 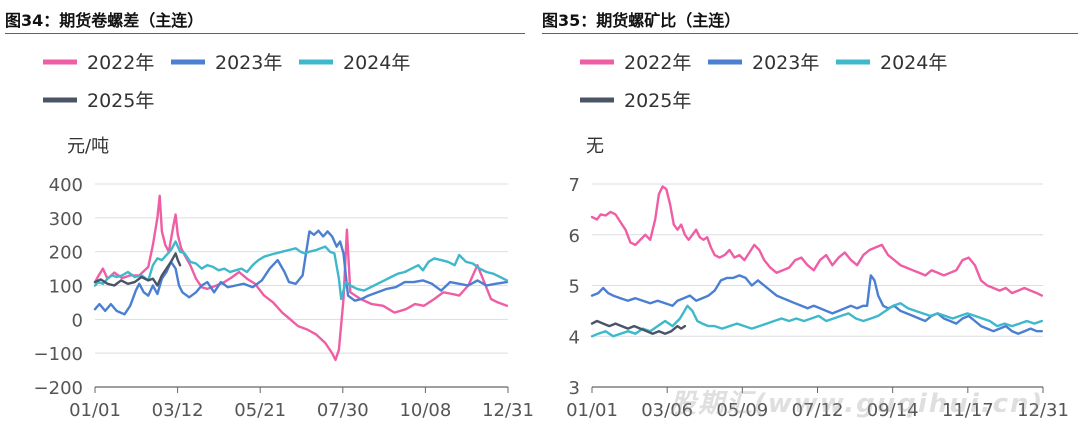 I want to click on y-axis-label: 元/吨, so click(x=88, y=146).